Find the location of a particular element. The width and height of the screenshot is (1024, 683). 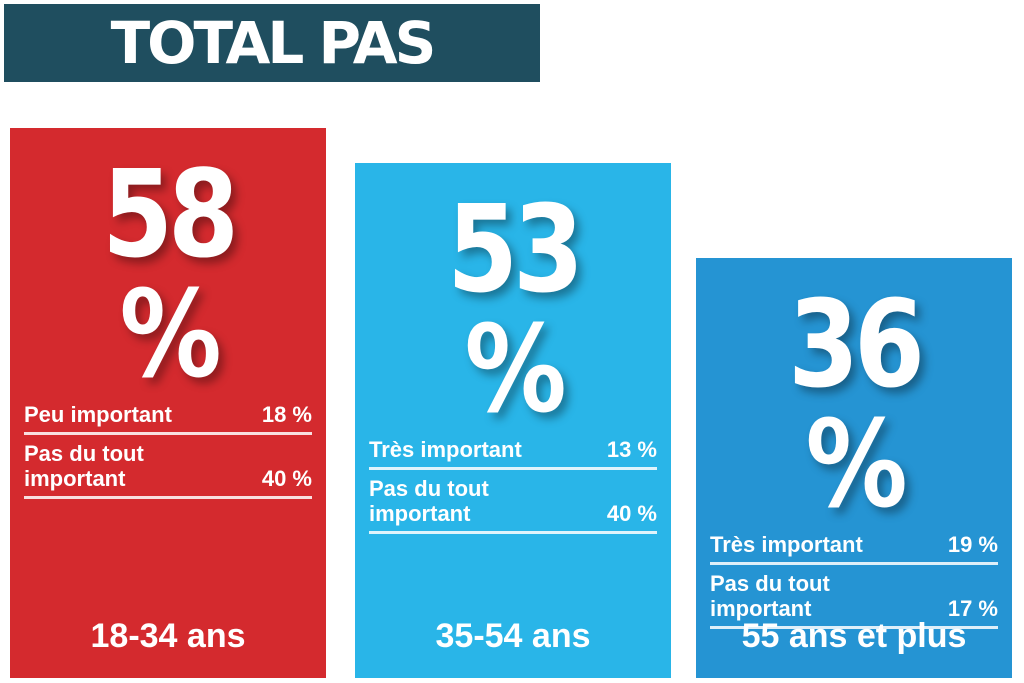

breakdown-row: Peu important 18 % is located at coordinates (168, 415).